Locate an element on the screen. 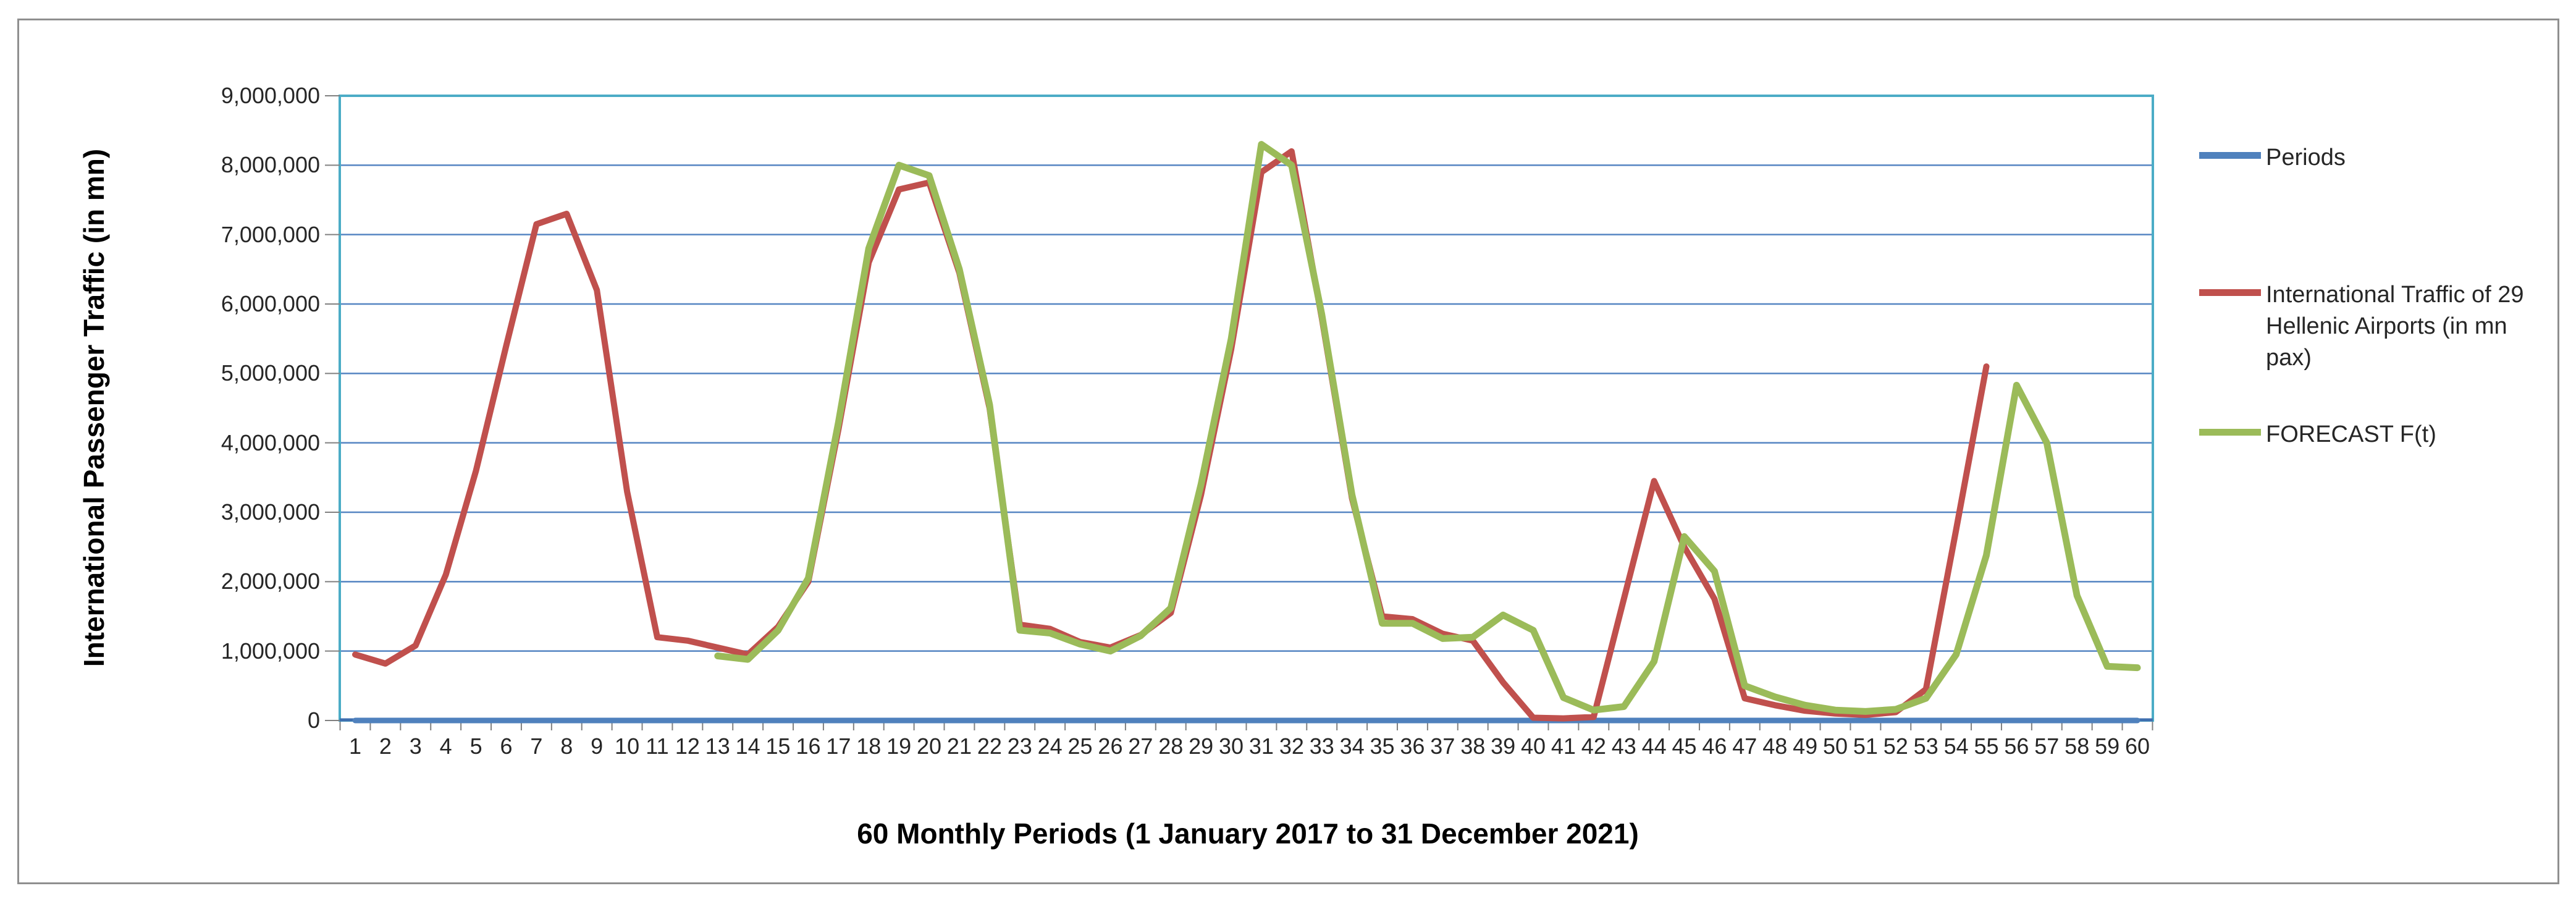 This screenshot has height=904, width=2576. x-tick-label: 3 is located at coordinates (415, 746).